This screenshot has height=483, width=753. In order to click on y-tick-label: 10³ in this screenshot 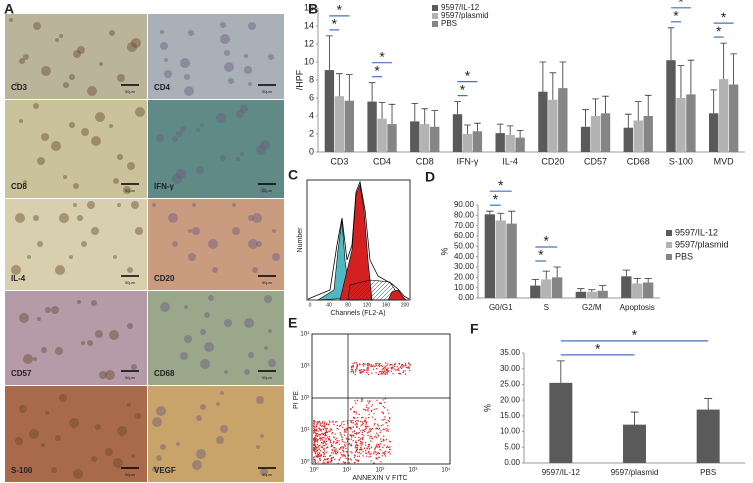, I will do `click(305, 367)`.